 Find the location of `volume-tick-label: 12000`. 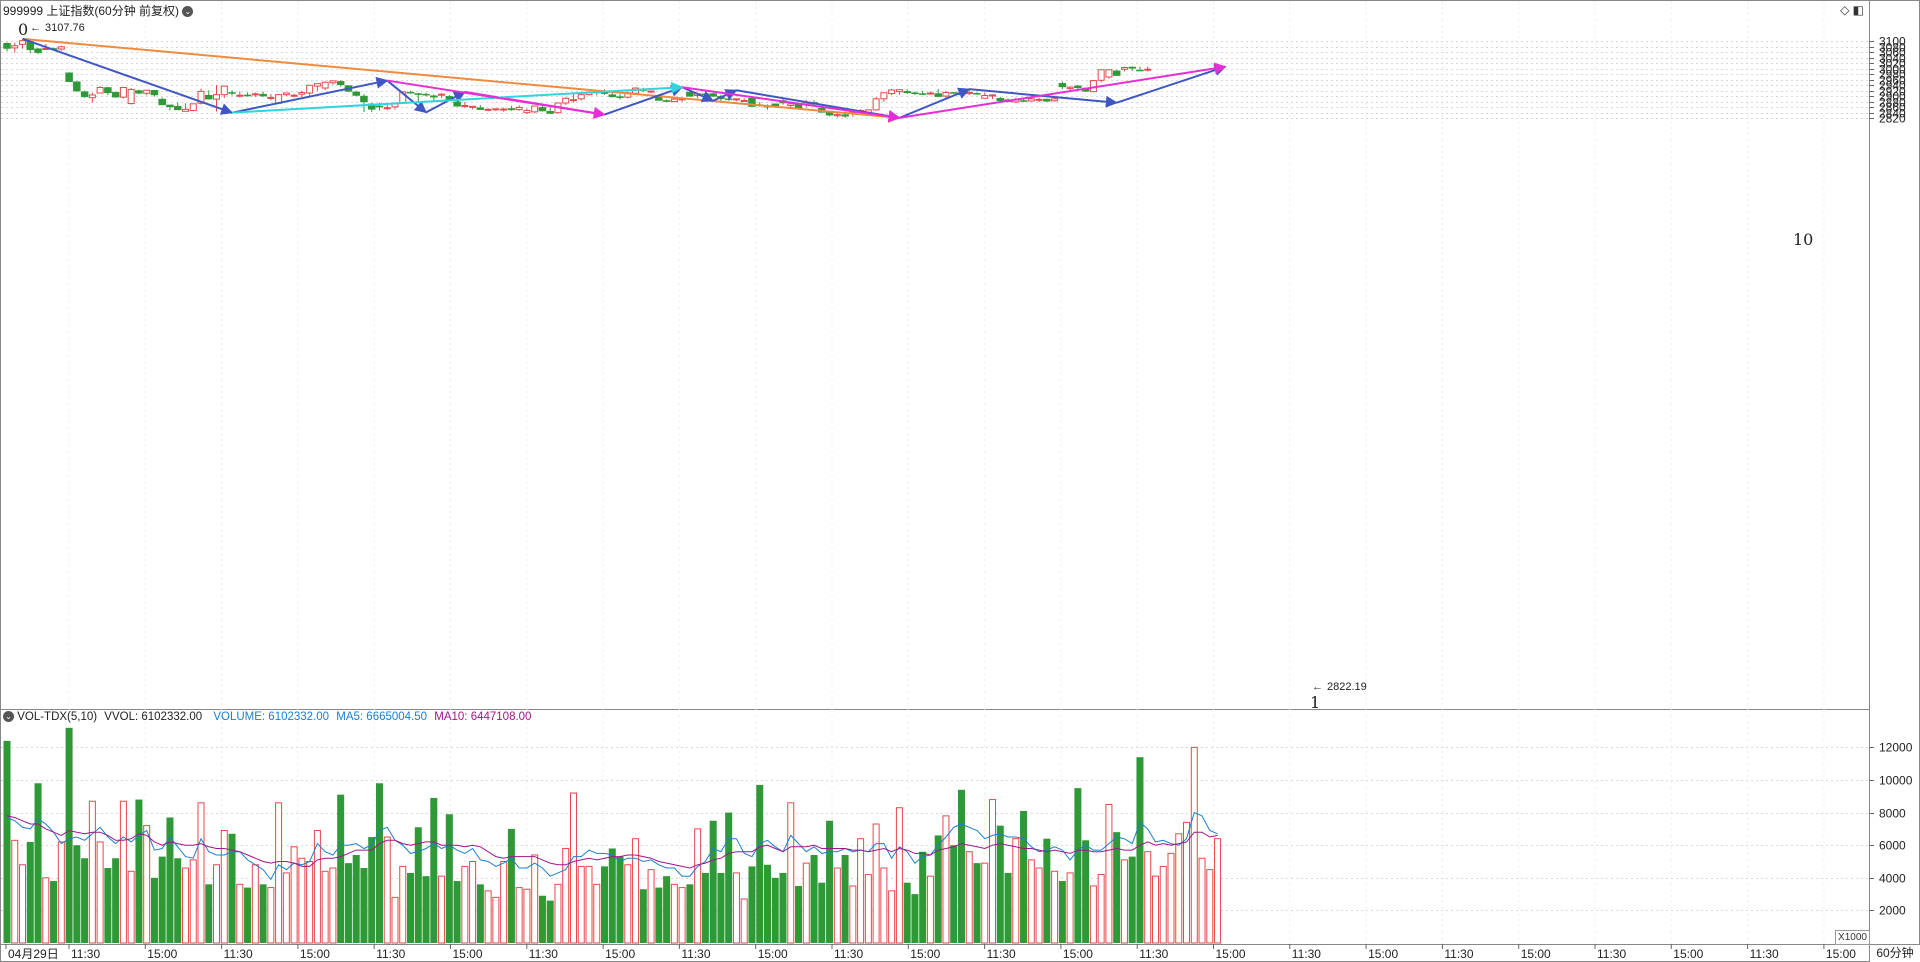

volume-tick-label: 12000 is located at coordinates (1896, 748).